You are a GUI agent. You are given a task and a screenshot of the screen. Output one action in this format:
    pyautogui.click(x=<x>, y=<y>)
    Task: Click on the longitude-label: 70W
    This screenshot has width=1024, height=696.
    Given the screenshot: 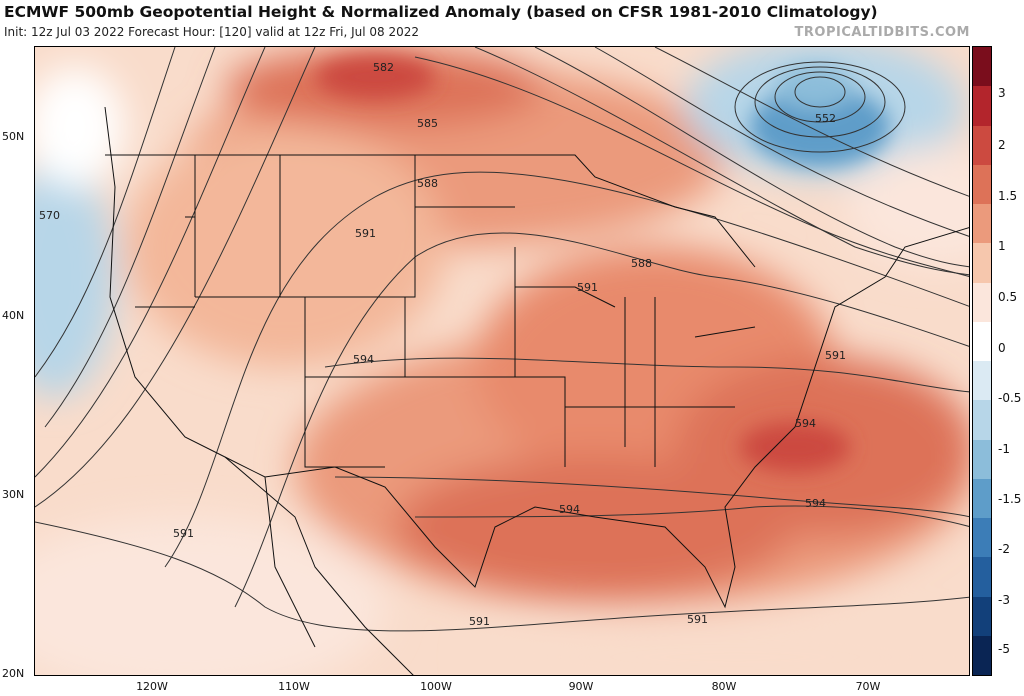 What is the action you would take?
    pyautogui.click(x=868, y=686)
    